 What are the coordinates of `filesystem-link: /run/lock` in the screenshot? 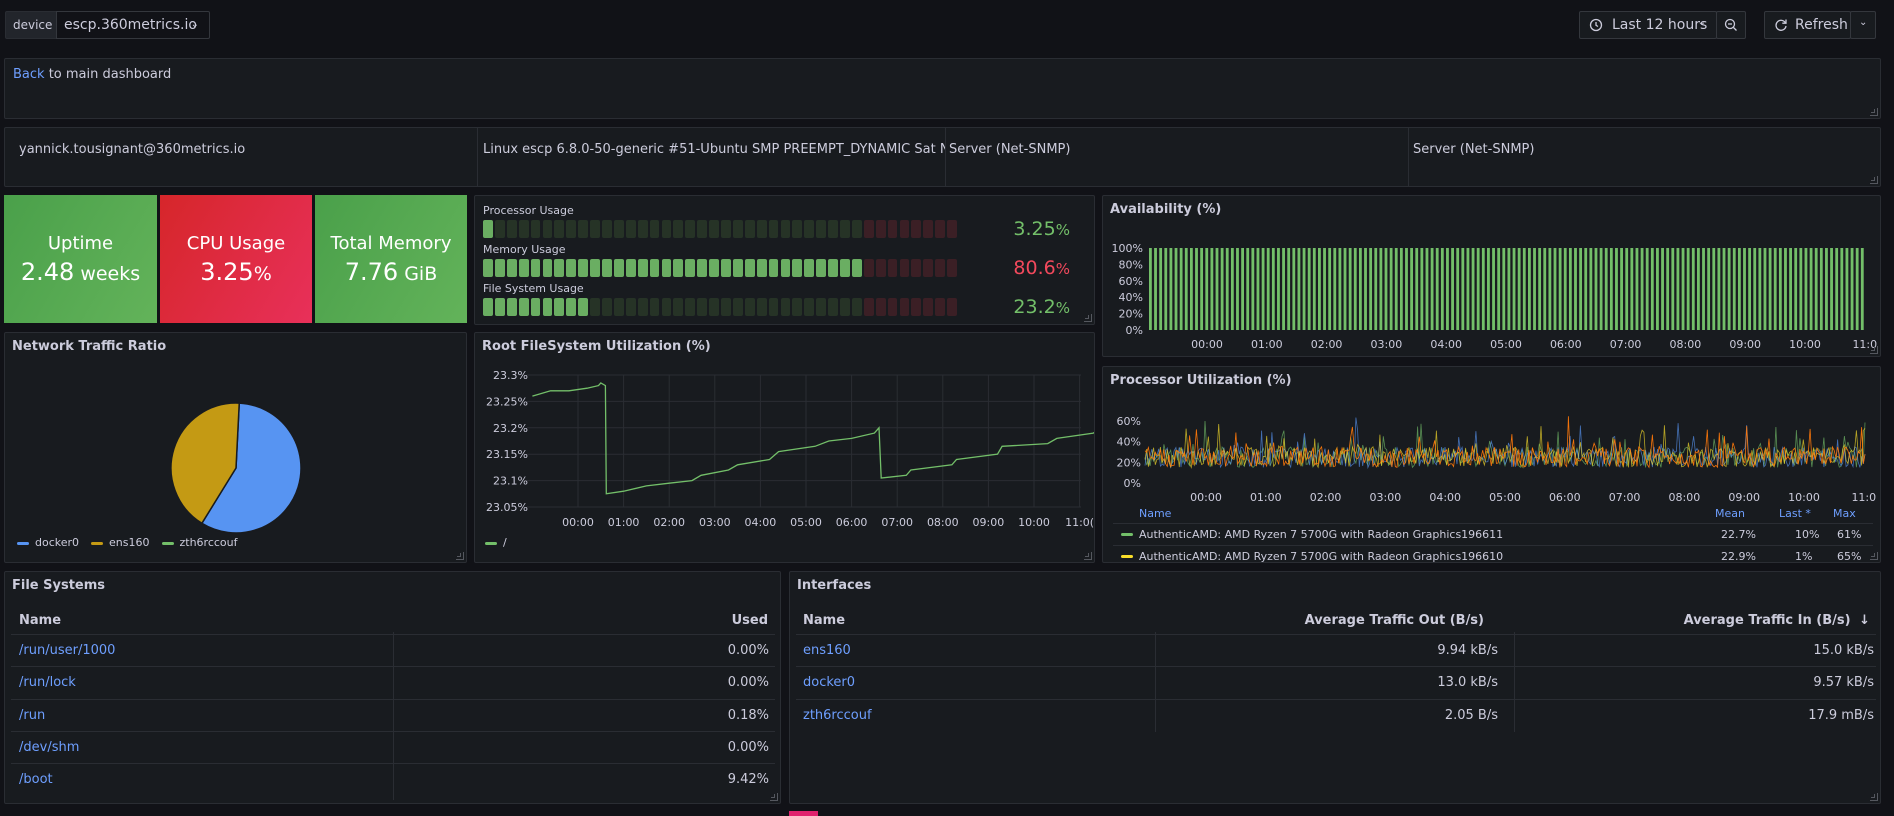 It's located at (47, 683).